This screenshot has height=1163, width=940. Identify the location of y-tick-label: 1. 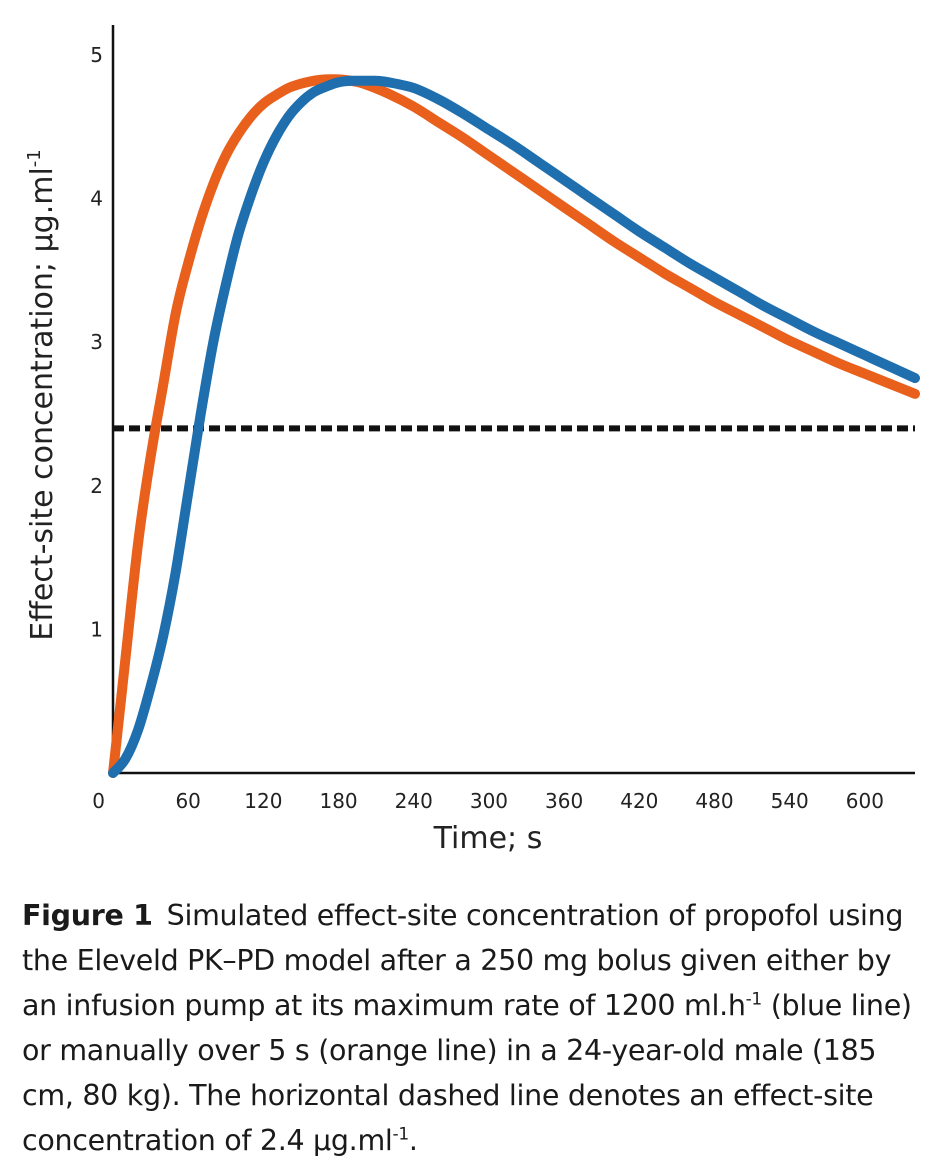
(96, 629).